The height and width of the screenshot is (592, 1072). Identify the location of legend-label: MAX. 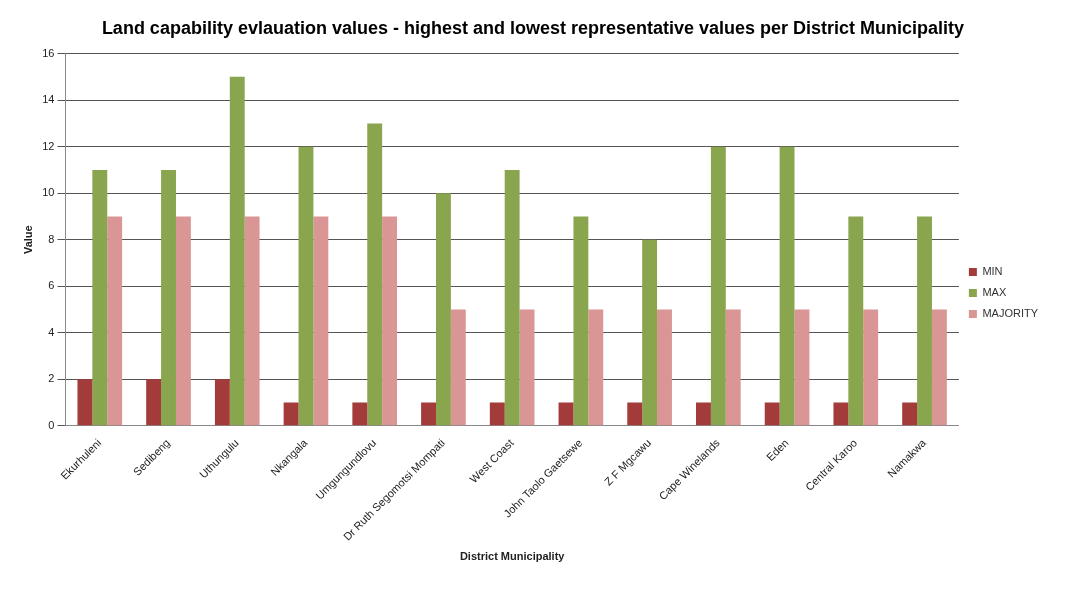
(994, 292).